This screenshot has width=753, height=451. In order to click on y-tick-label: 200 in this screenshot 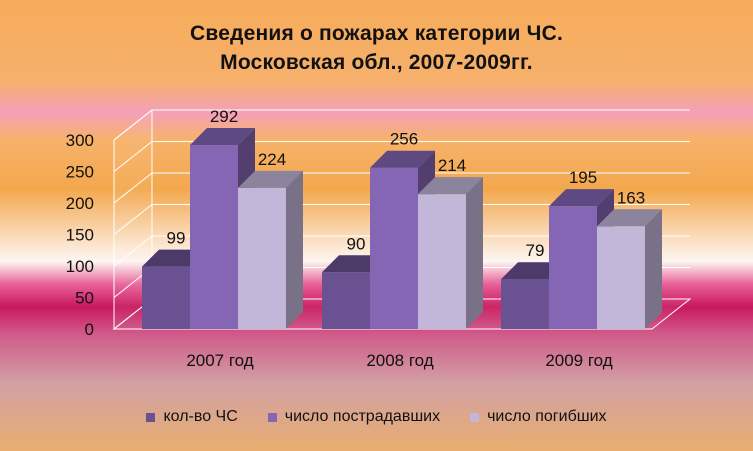, I will do `click(80, 203)`.